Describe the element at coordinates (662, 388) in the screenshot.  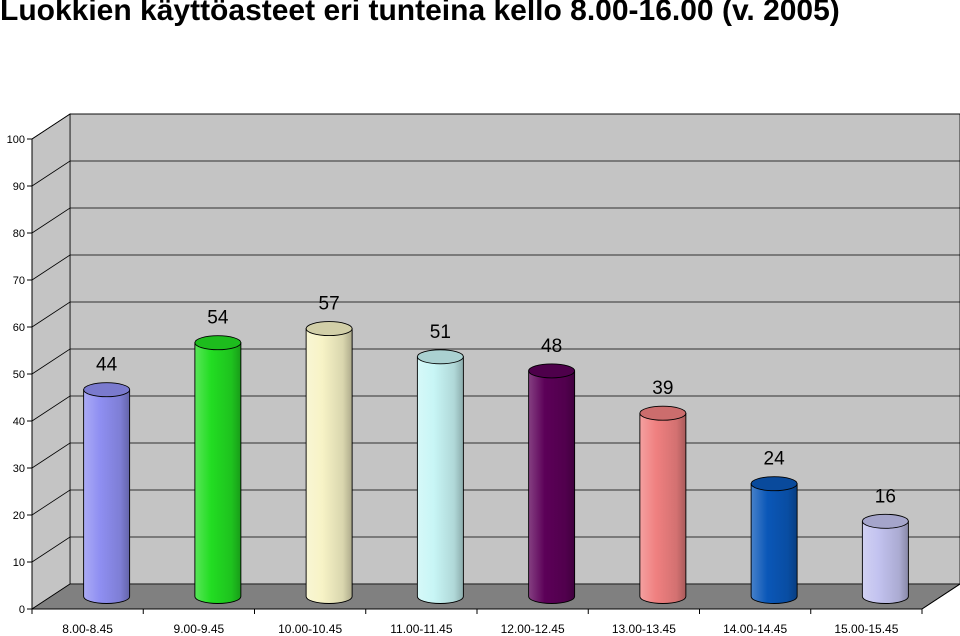
I see `data-label: 39` at that location.